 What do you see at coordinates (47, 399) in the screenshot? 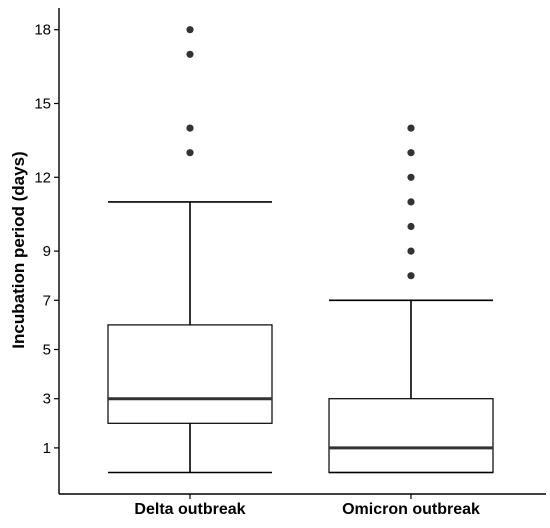
I see `y-tick-label: 3` at bounding box center [47, 399].